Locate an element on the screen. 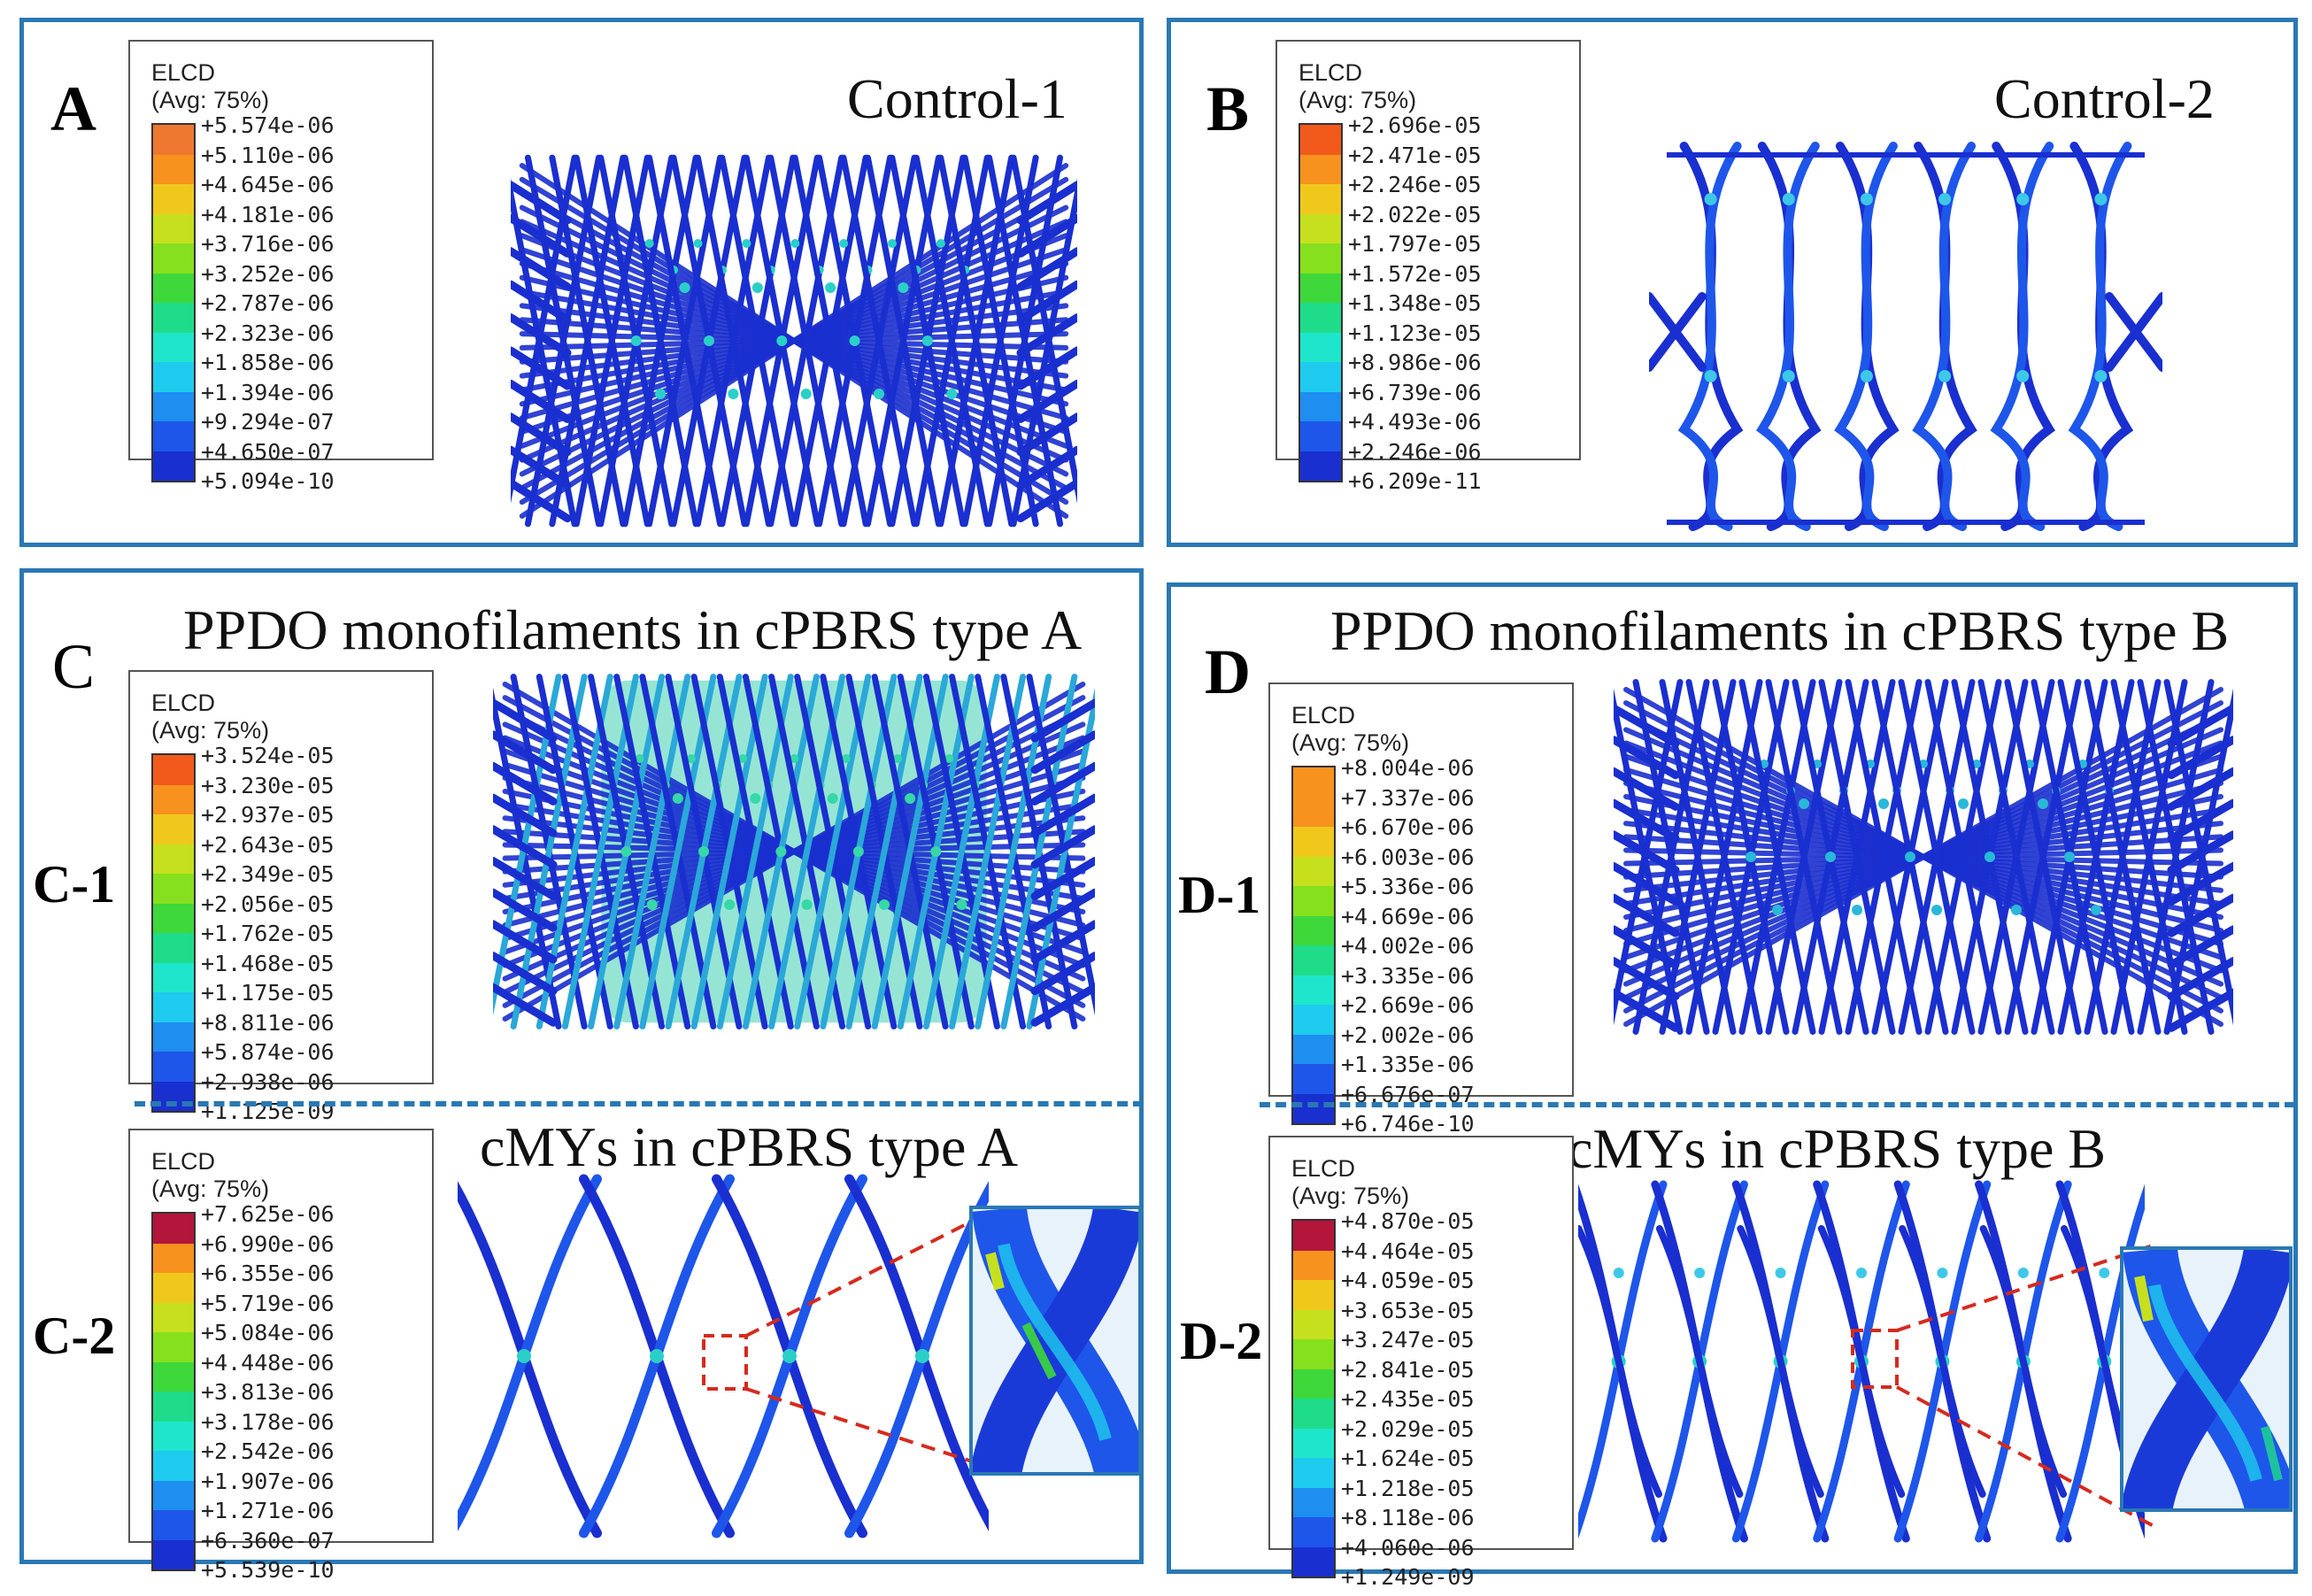 The width and height of the screenshot is (2312, 1596). panel-title-a: Control-1 is located at coordinates (957, 98).